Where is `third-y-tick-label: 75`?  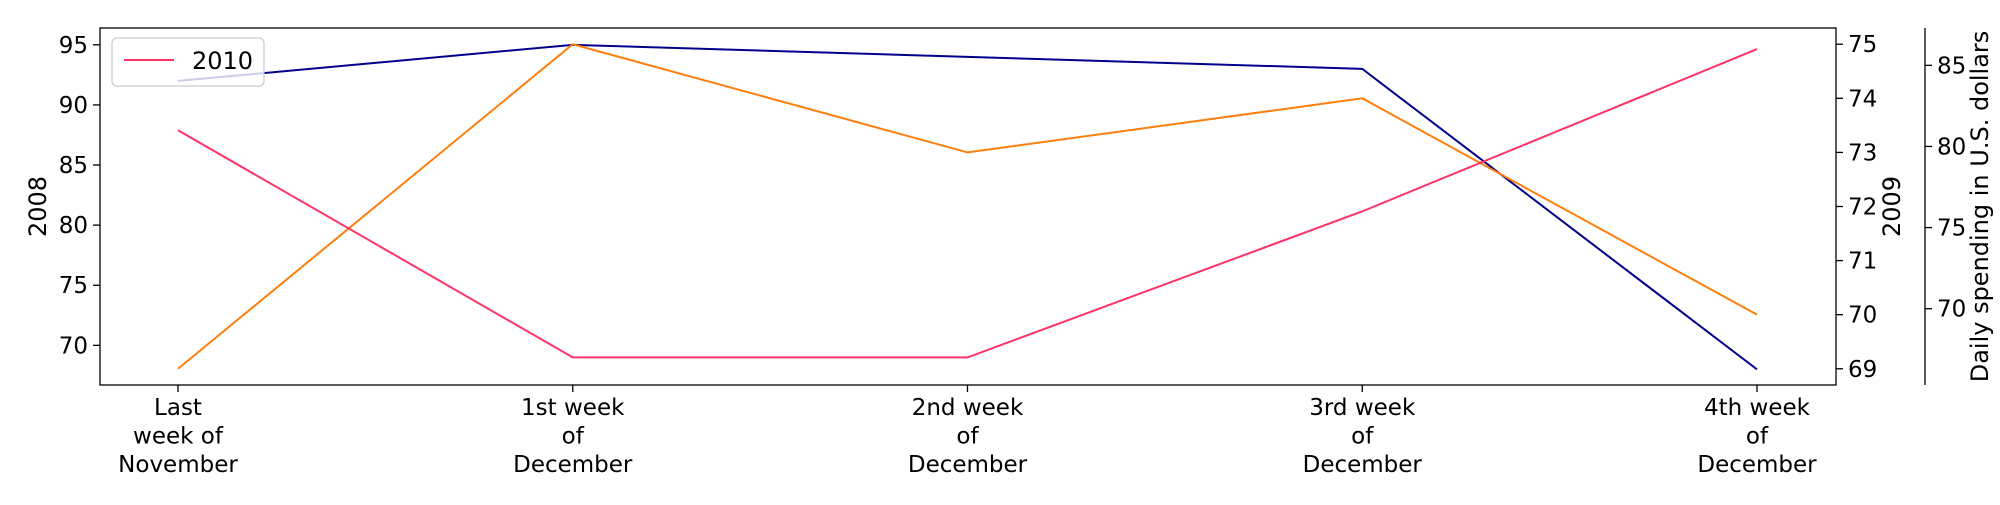 third-y-tick-label: 75 is located at coordinates (1951, 229).